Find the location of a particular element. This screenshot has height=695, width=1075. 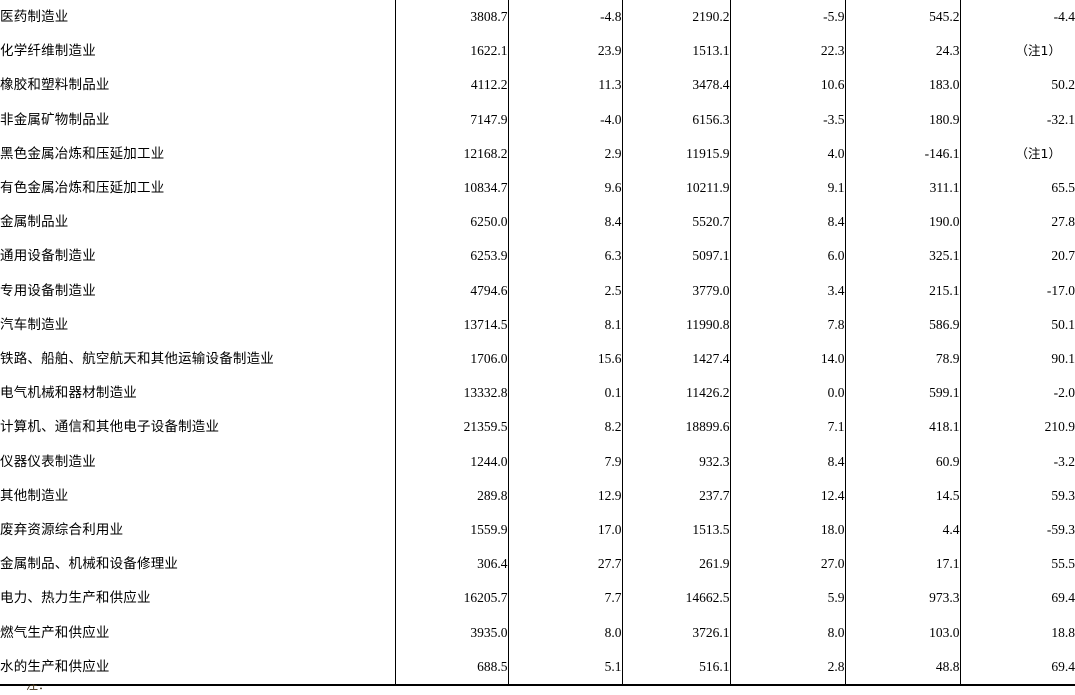

cell-value5: 180.9 is located at coordinates (902, 119).